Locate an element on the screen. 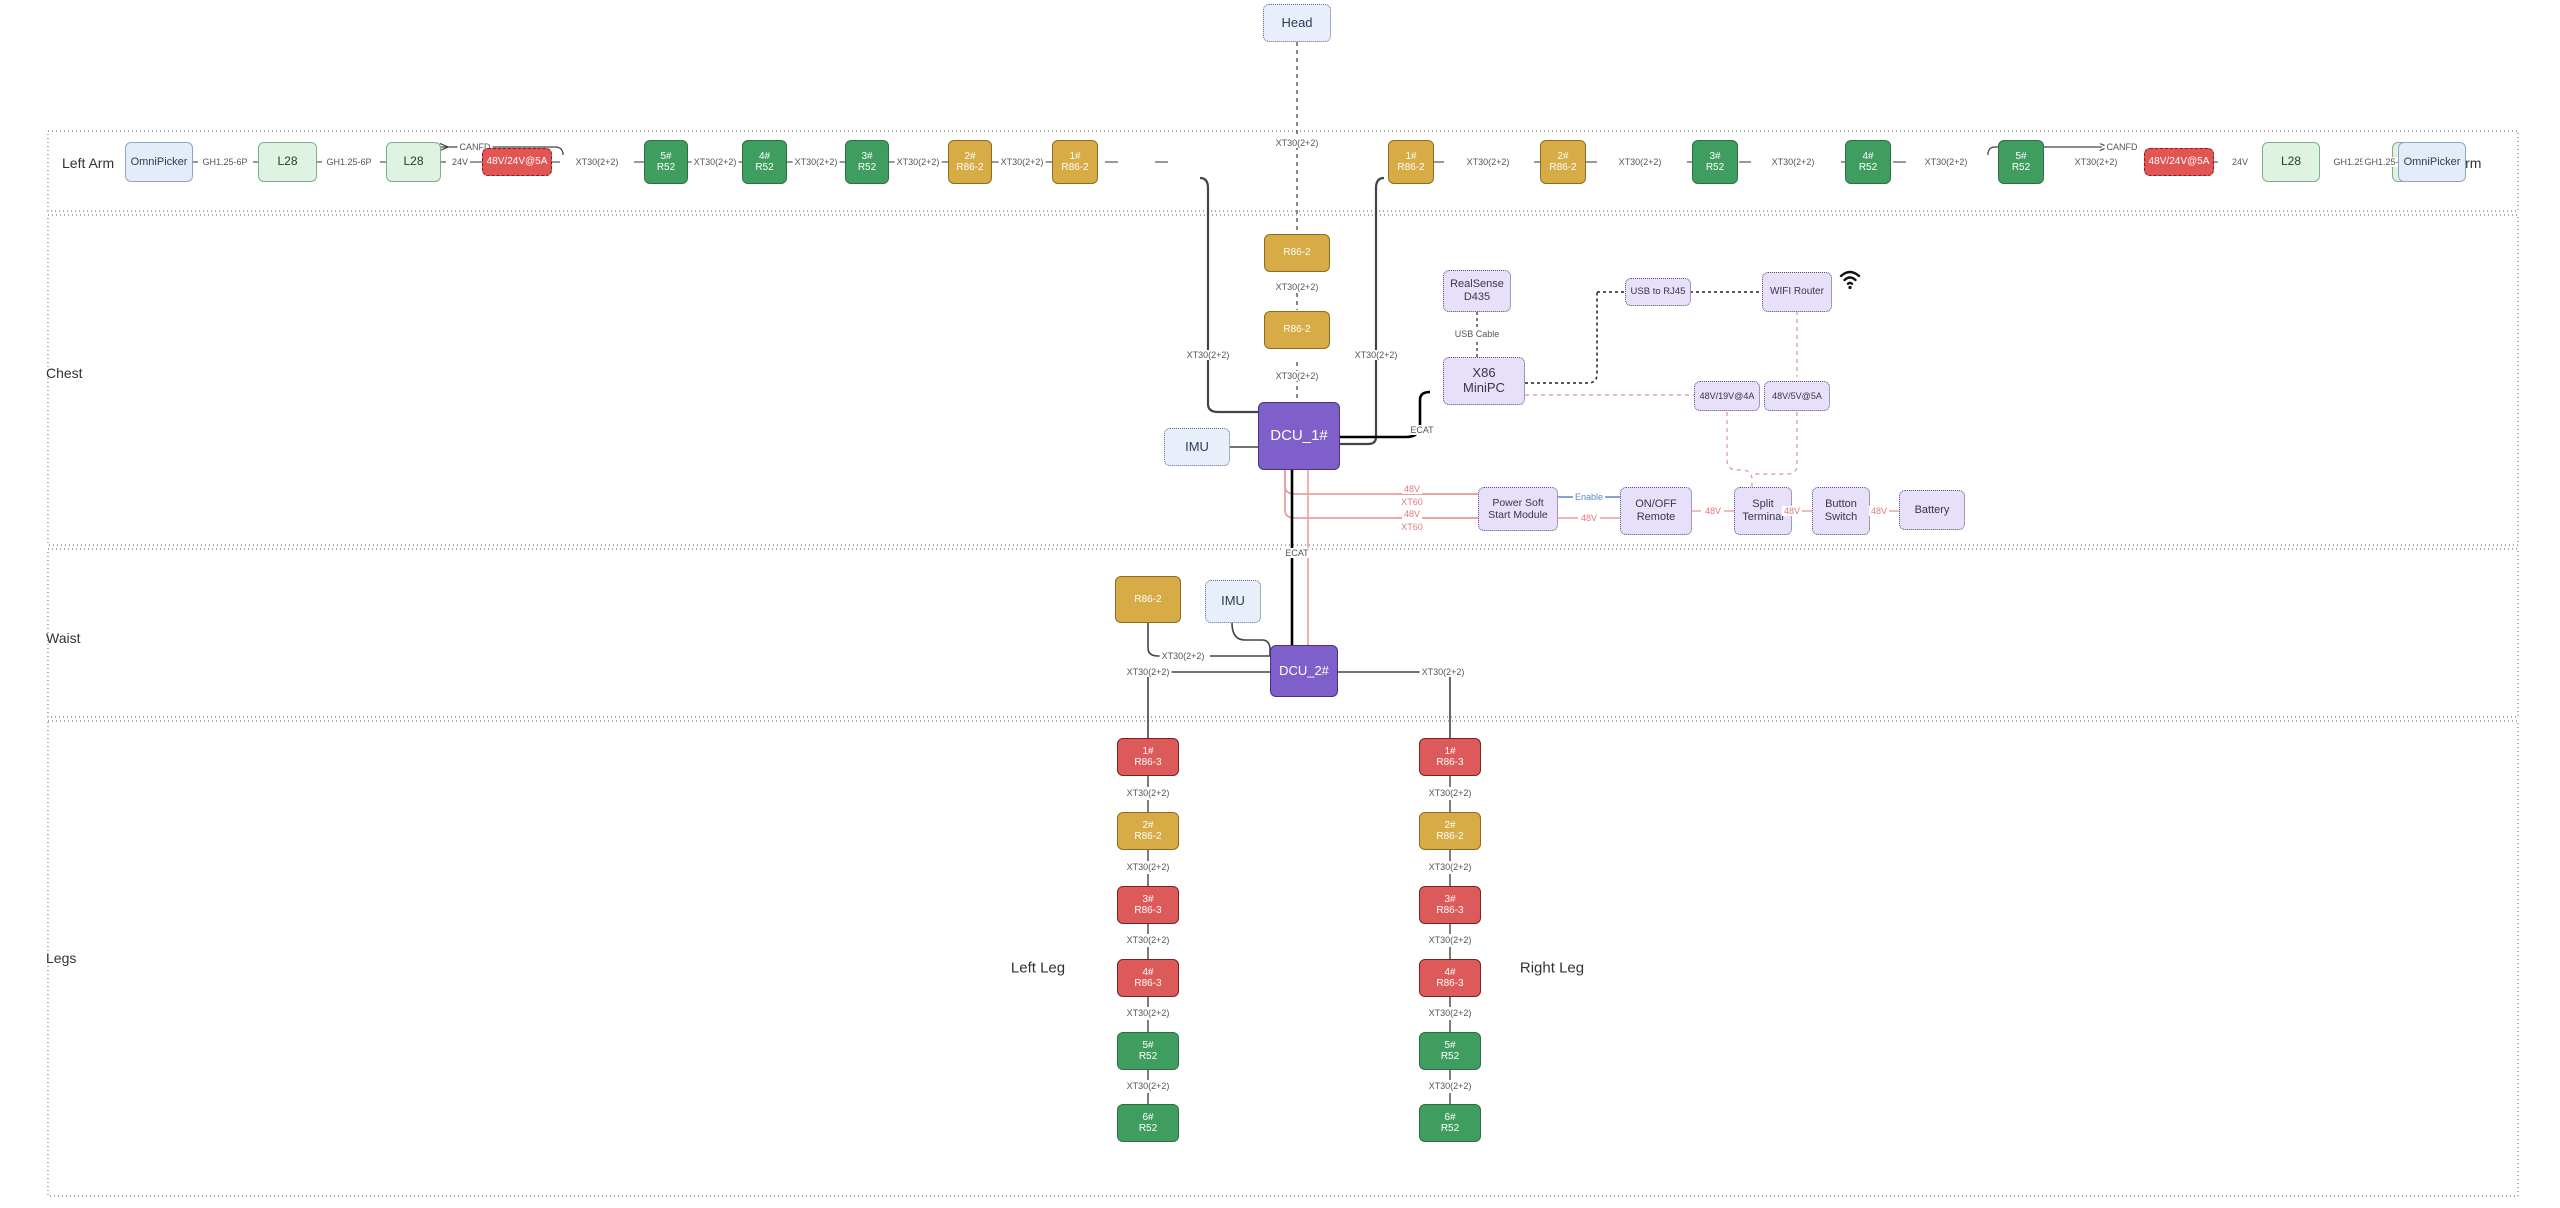 The image size is (2560, 1208). link-left-leg-3: XT30(2+2) is located at coordinates (1148, 1013).